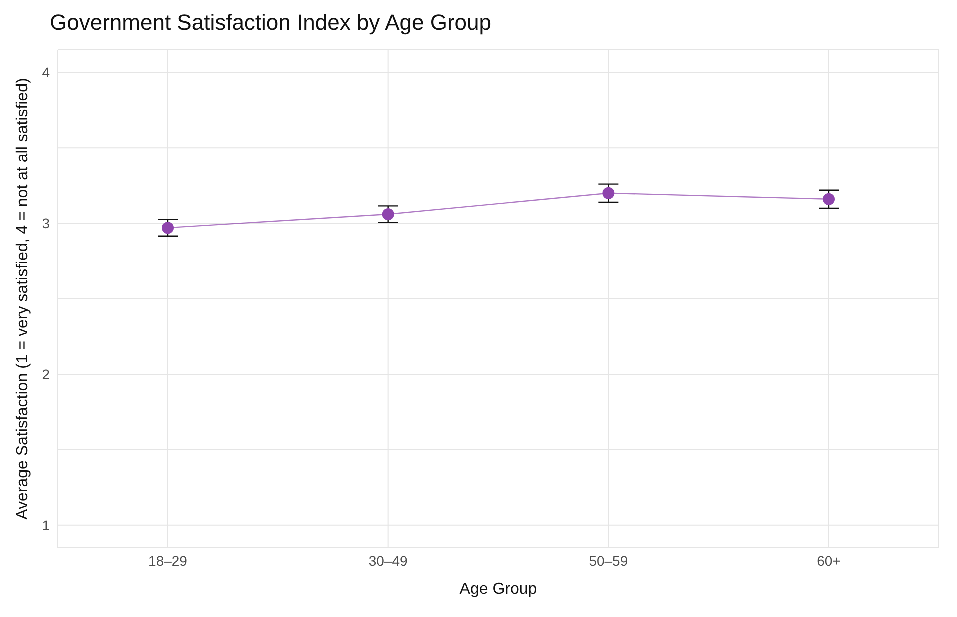 Image resolution: width=957 pixels, height=617 pixels. I want to click on x-tick-label: 50–59, so click(608, 560).